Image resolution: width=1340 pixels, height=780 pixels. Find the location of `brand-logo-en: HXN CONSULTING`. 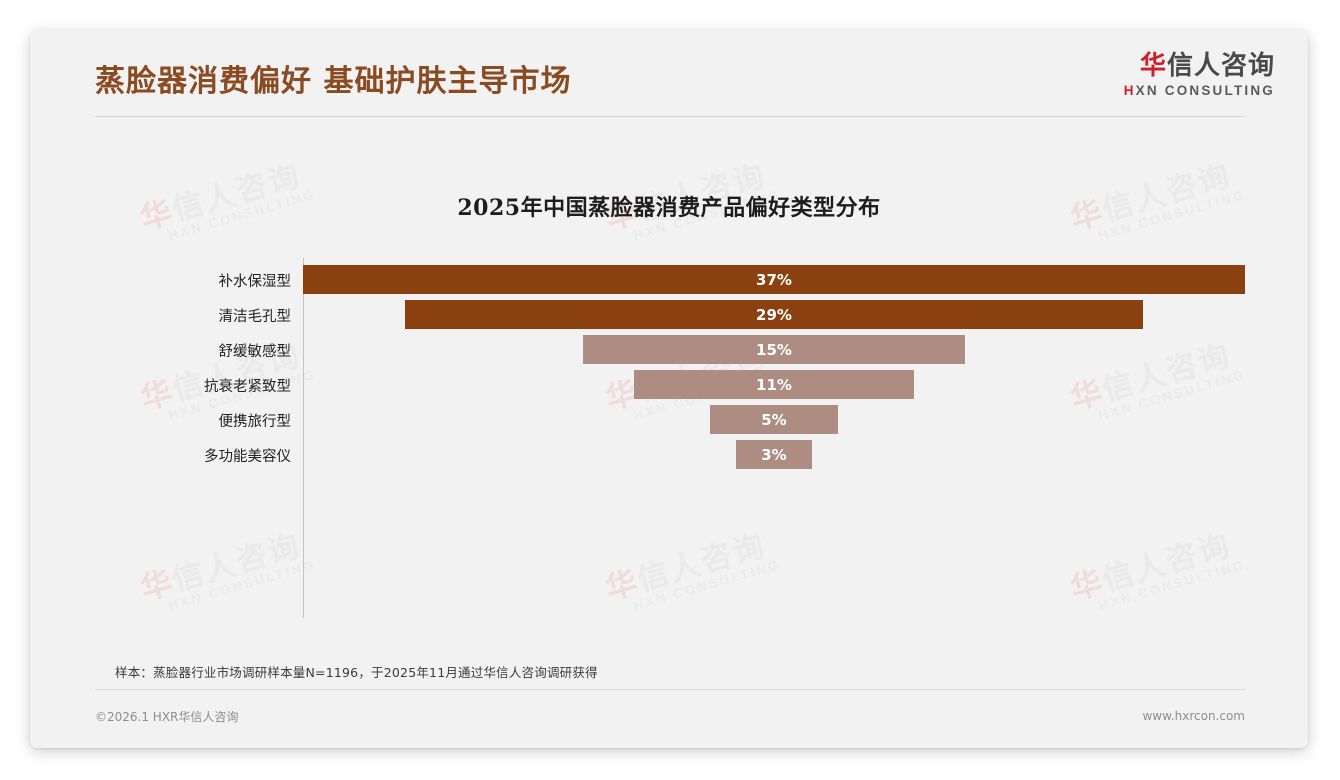

brand-logo-en: HXN CONSULTING is located at coordinates (1199, 90).